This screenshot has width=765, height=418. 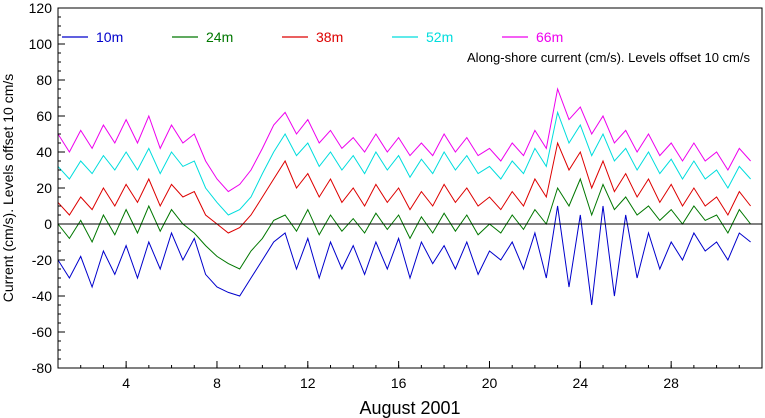 What do you see at coordinates (439, 37) in the screenshot?
I see `legend-label-52m: 52m` at bounding box center [439, 37].